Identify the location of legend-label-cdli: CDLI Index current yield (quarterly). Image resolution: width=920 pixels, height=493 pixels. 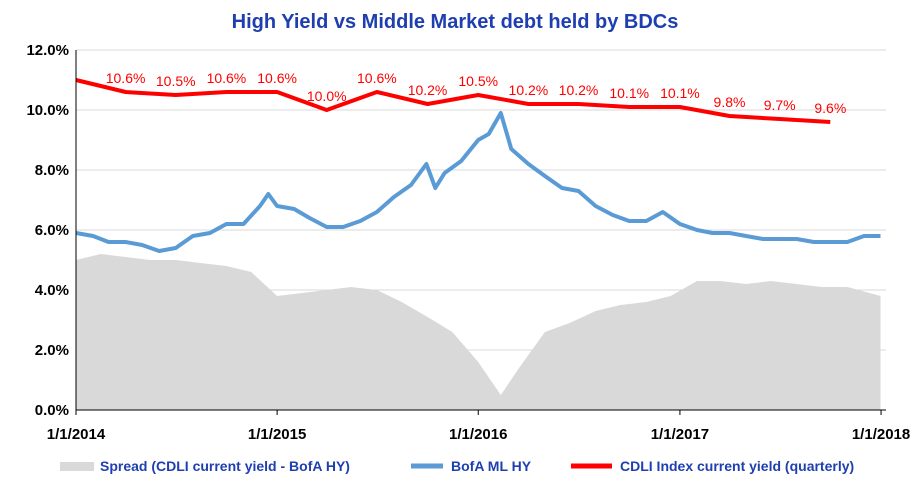
(737, 466).